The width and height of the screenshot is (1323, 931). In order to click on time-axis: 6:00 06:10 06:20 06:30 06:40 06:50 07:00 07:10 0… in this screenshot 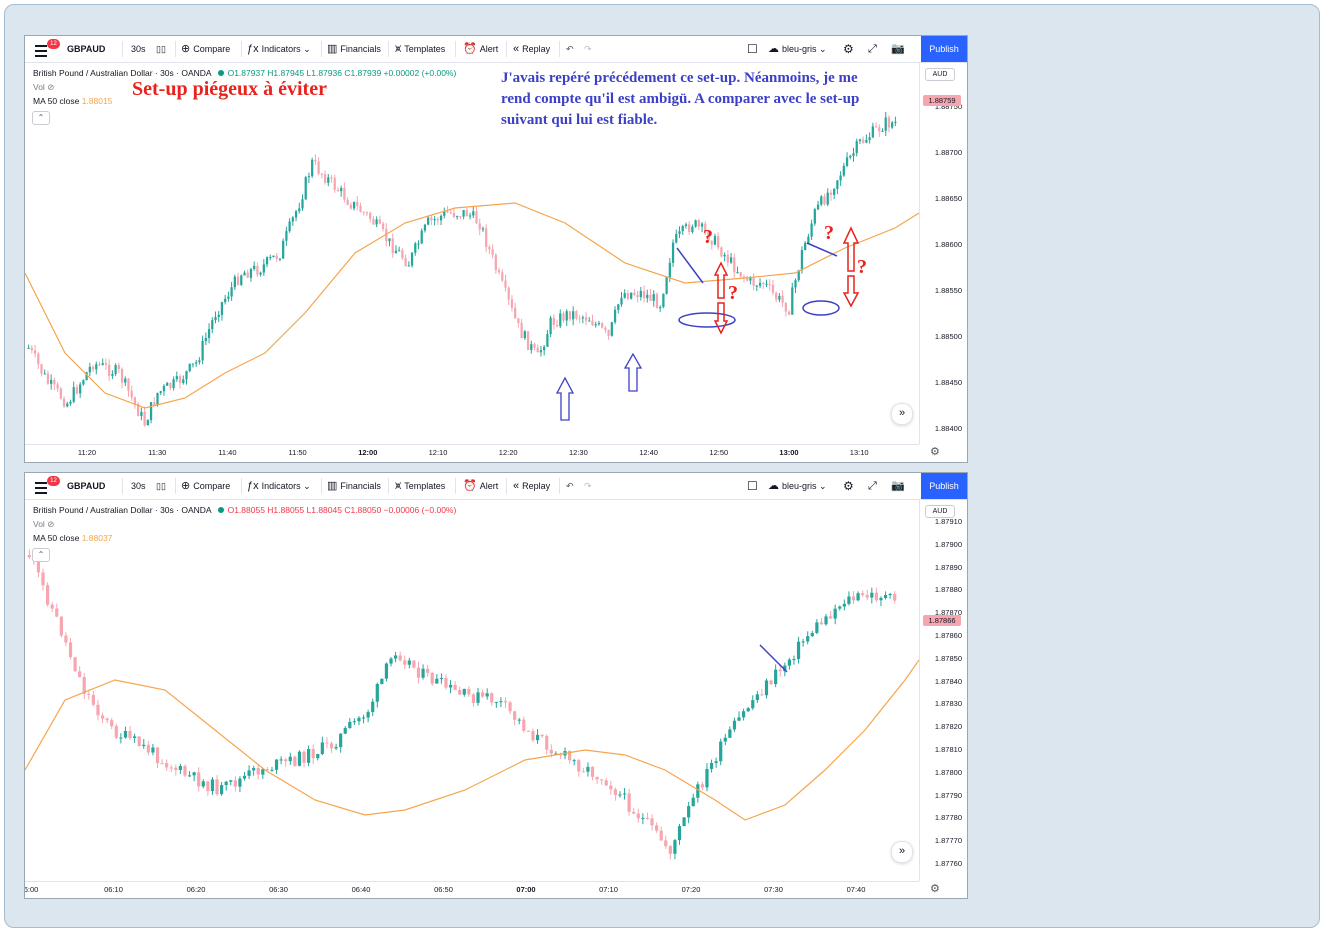, I will do `click(472, 889)`.